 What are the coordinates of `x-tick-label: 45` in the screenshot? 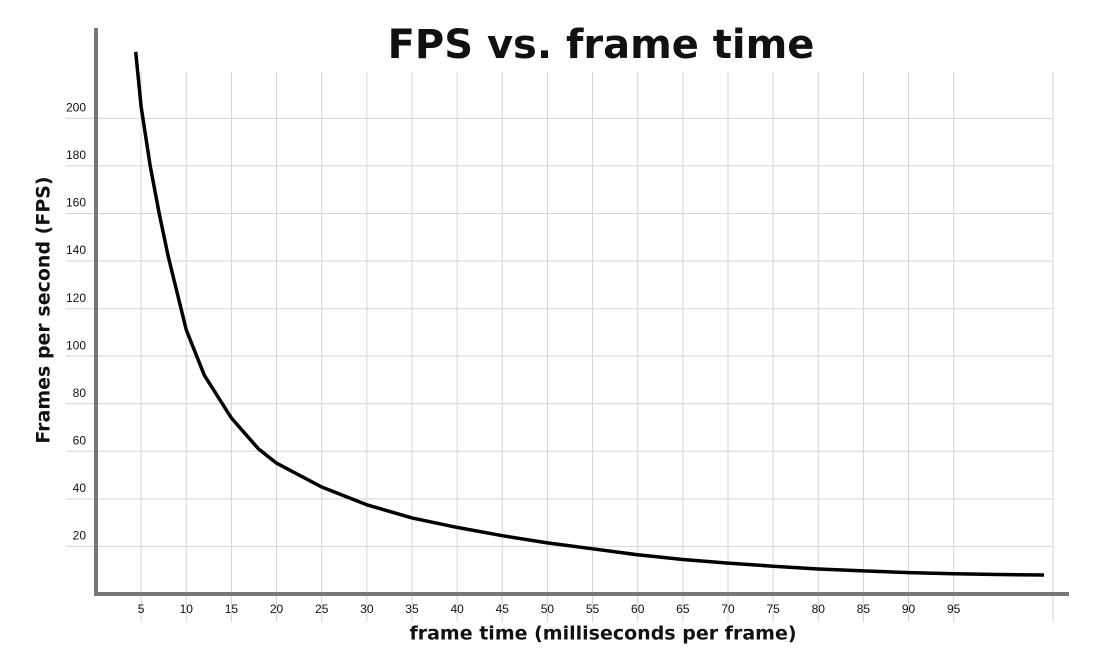 It's located at (503, 609).